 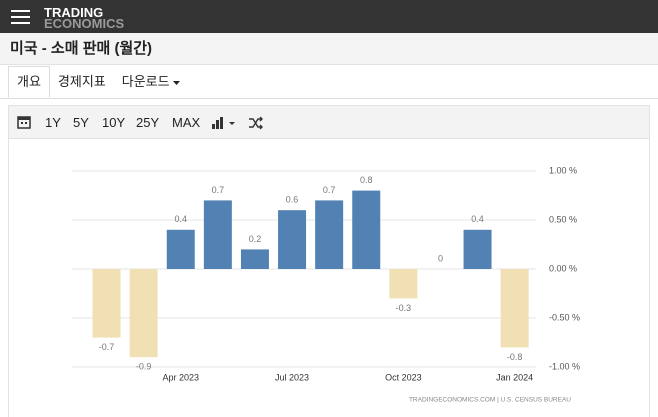 What do you see at coordinates (403, 377) in the screenshot?
I see `x-tick-label: Oct 2023` at bounding box center [403, 377].